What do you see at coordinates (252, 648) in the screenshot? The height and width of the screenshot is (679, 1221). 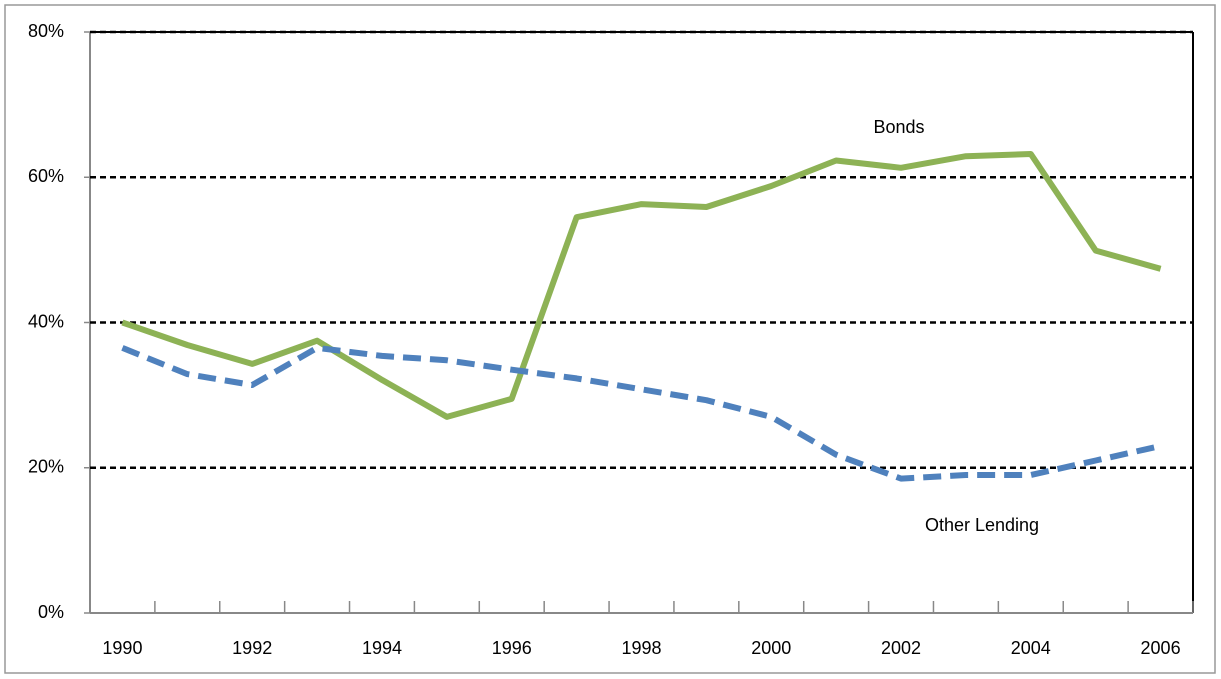 I see `x-tick-label: 1992` at bounding box center [252, 648].